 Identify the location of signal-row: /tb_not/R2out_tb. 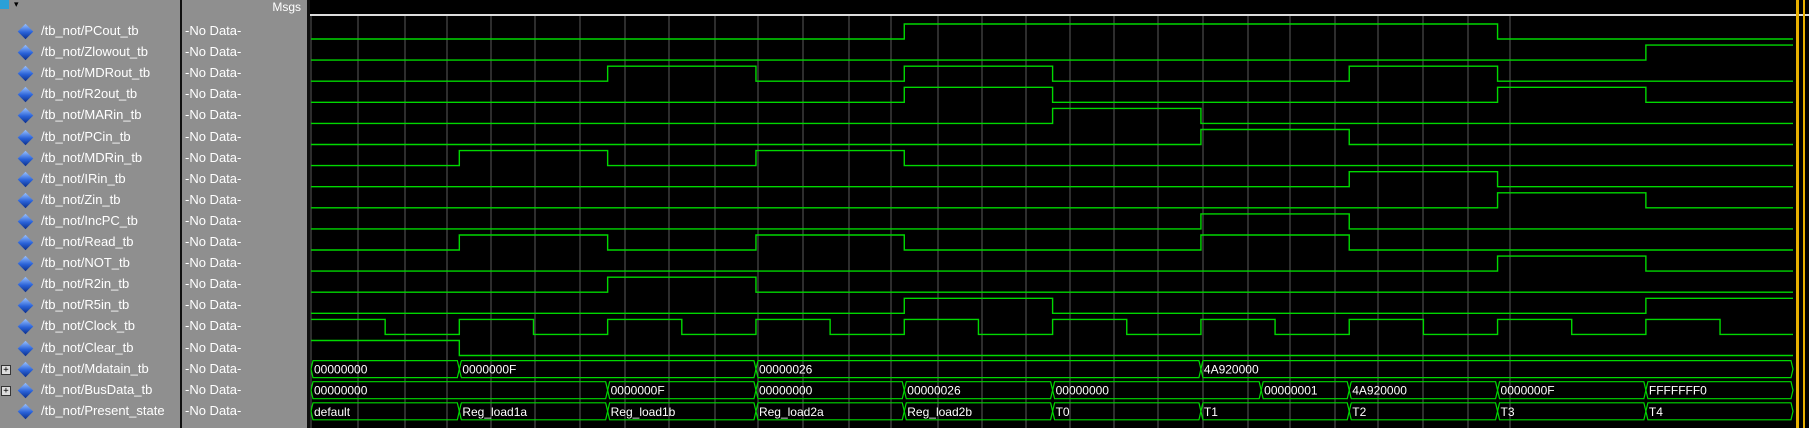
(90, 94).